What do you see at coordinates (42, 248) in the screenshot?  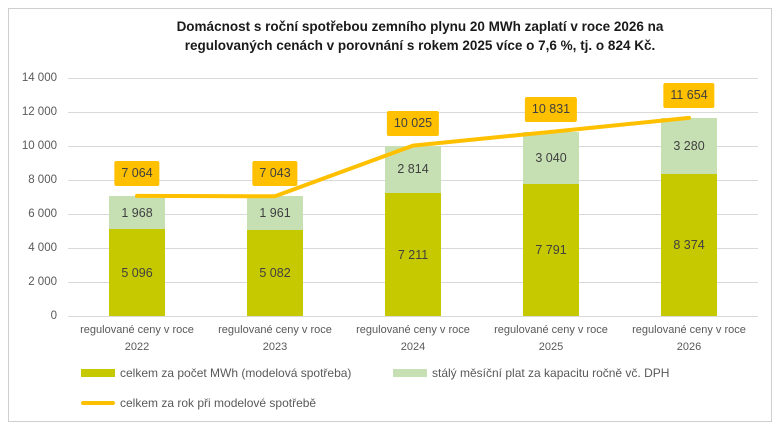 I see `y-axis-tick-label: 4 000` at bounding box center [42, 248].